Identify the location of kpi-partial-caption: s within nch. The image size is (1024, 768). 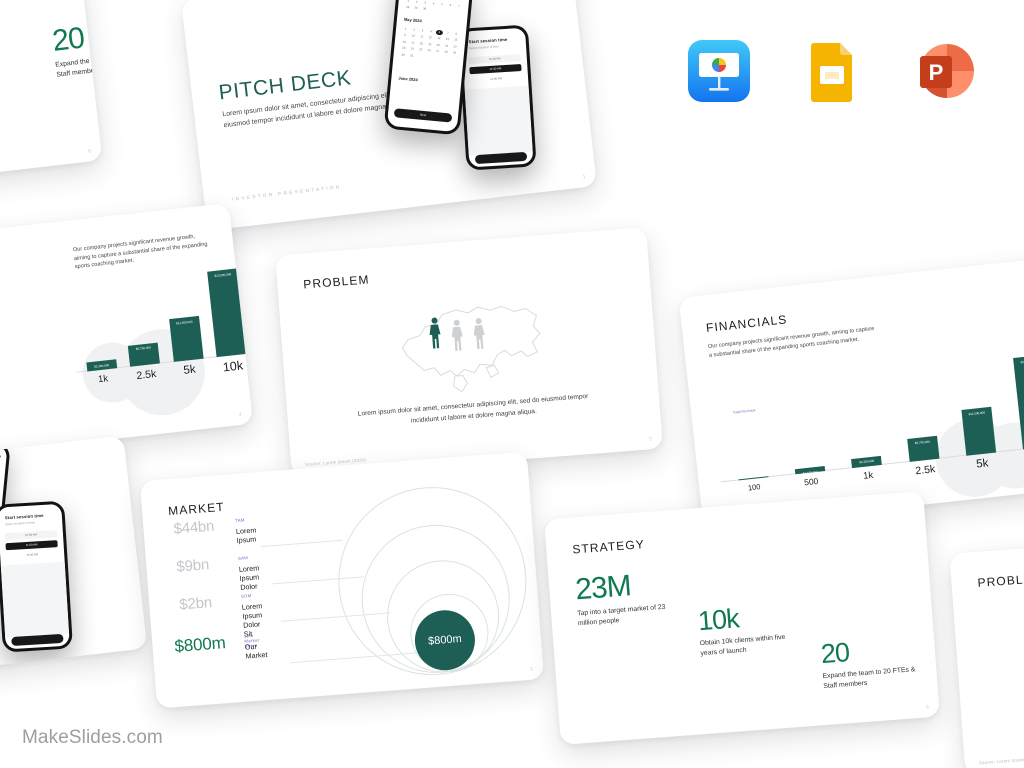
(21, 32).